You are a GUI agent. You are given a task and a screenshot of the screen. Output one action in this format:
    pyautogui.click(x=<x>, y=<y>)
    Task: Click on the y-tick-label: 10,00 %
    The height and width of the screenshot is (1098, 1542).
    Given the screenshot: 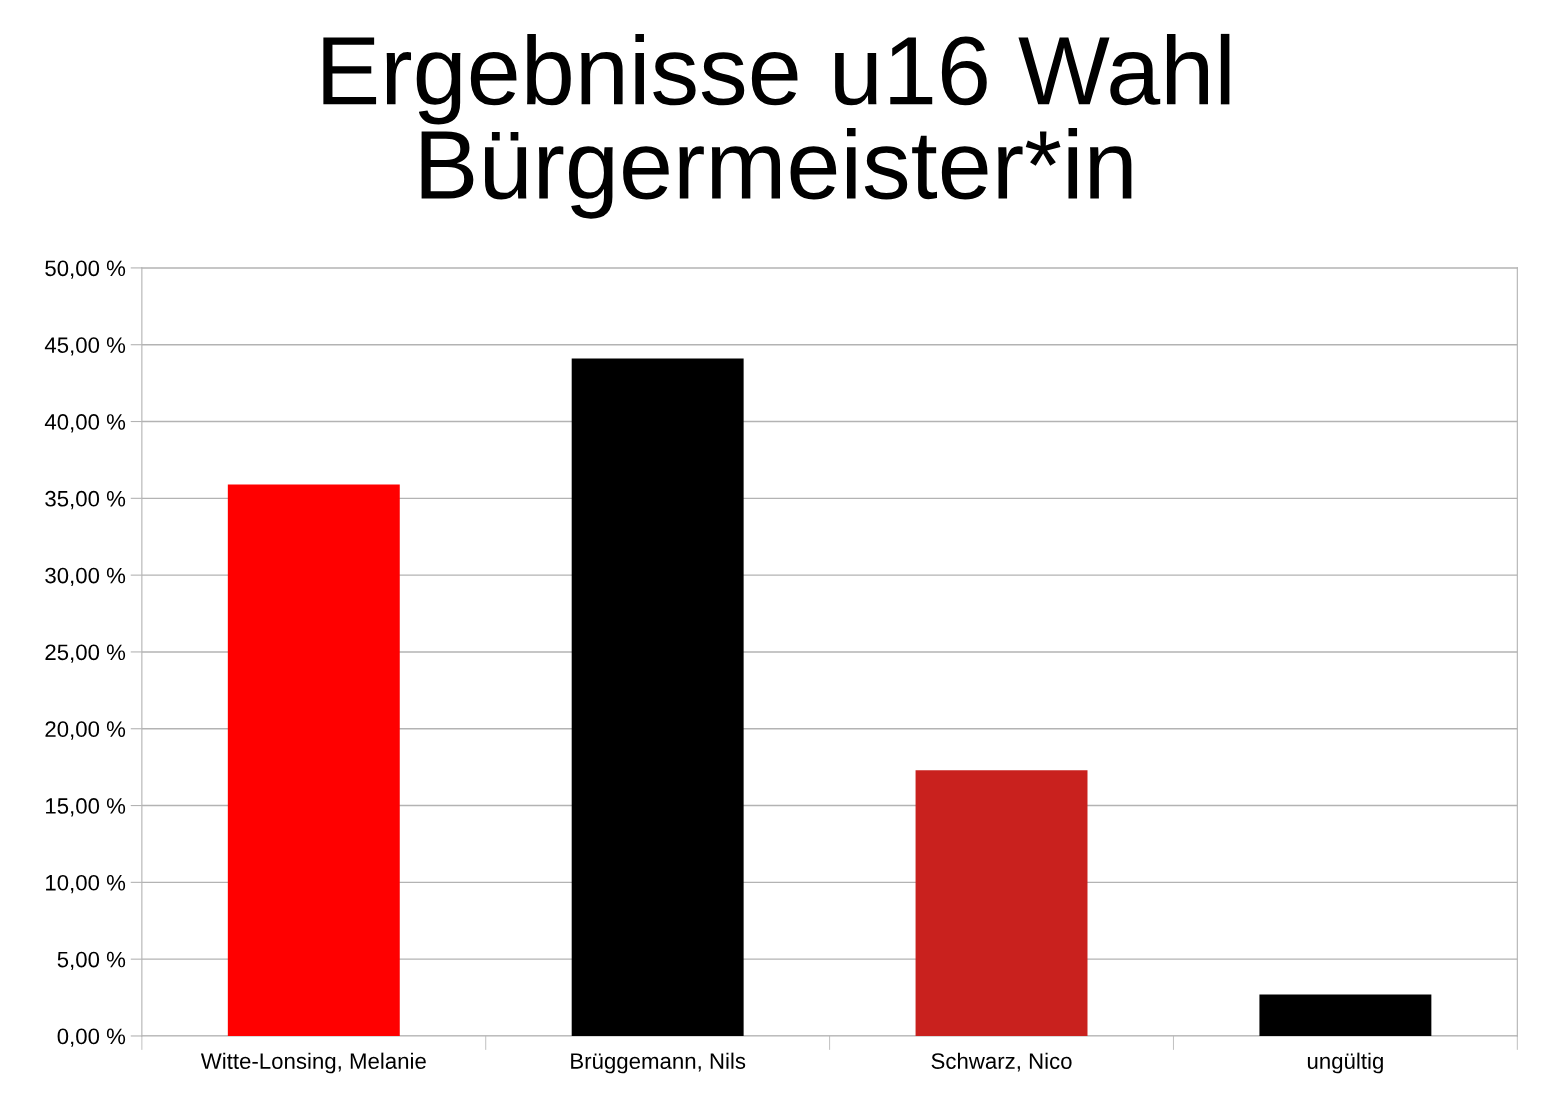 What is the action you would take?
    pyautogui.click(x=86, y=884)
    